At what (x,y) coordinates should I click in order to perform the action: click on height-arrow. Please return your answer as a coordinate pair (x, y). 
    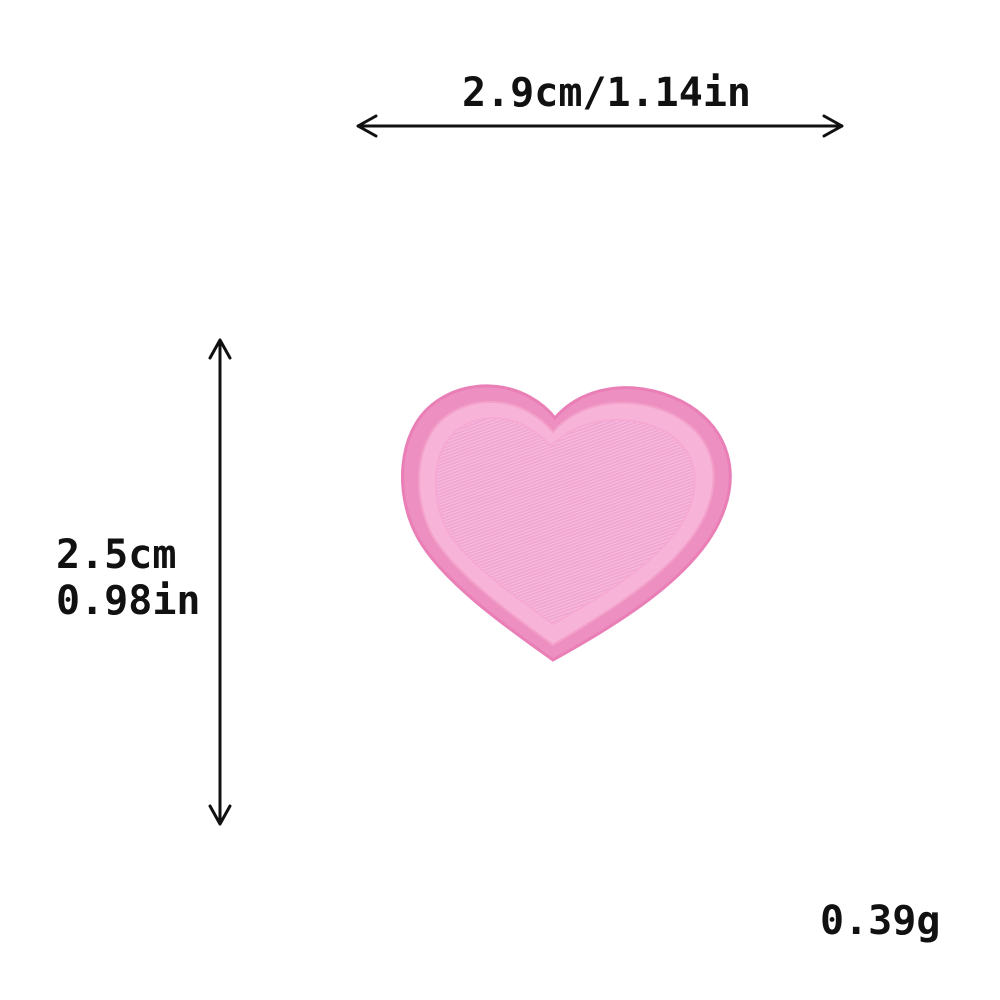
    Looking at the image, I should click on (220, 582).